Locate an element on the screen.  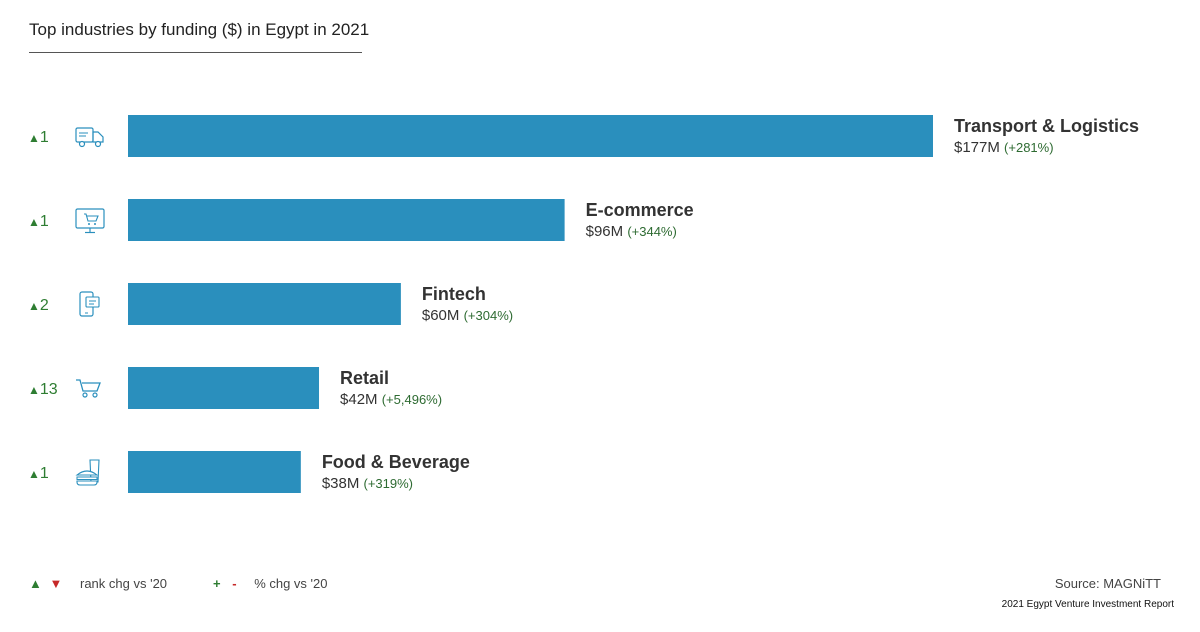
value-amount: $60M is located at coordinates (443, 315).